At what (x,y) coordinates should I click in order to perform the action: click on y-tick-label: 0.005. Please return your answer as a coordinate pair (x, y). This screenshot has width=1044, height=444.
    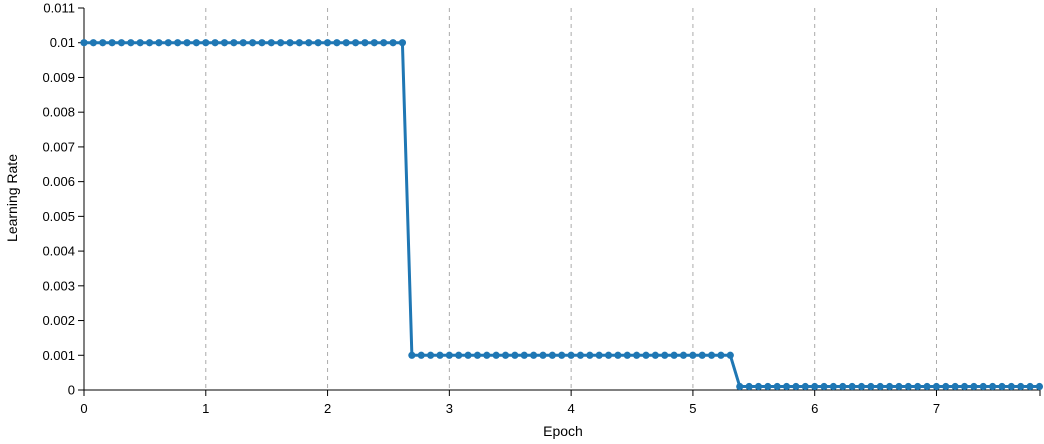
    Looking at the image, I should click on (58, 216).